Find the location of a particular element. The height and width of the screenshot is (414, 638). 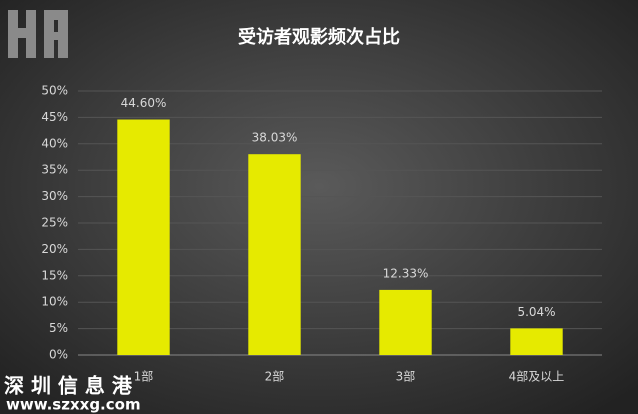

logo is located at coordinates (38, 34).